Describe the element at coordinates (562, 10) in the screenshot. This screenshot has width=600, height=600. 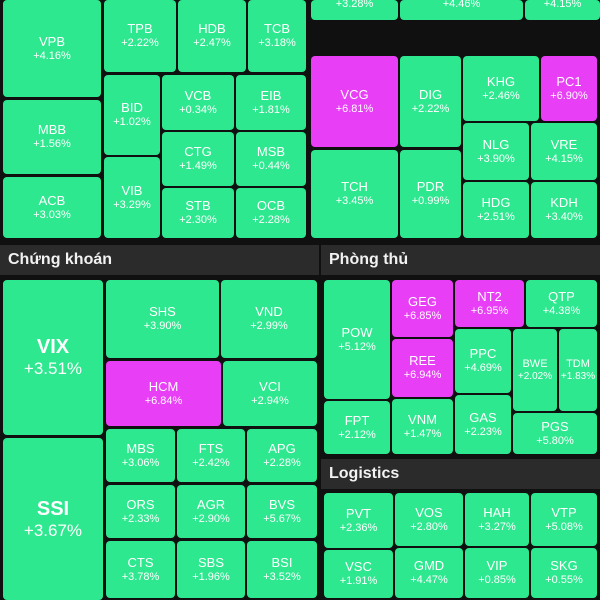
I see `stock-tile-partial: +4.15%` at that location.